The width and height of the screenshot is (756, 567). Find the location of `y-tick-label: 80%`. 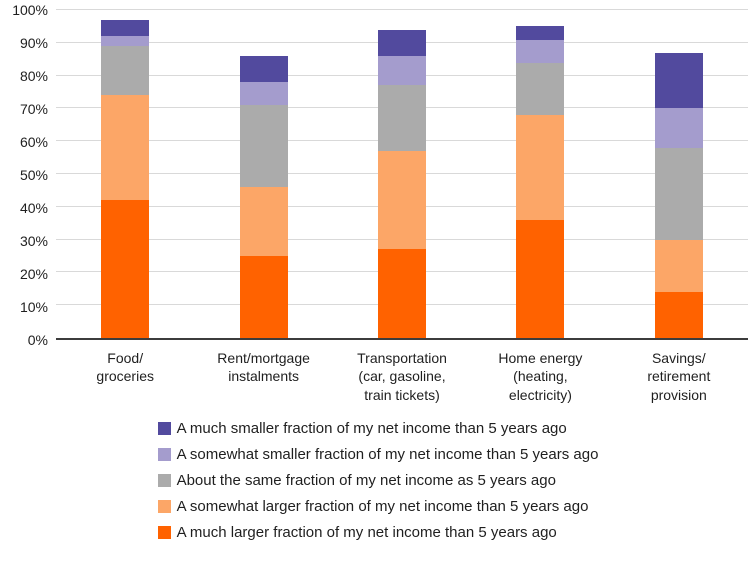

y-tick-label: 80% is located at coordinates (33, 76).